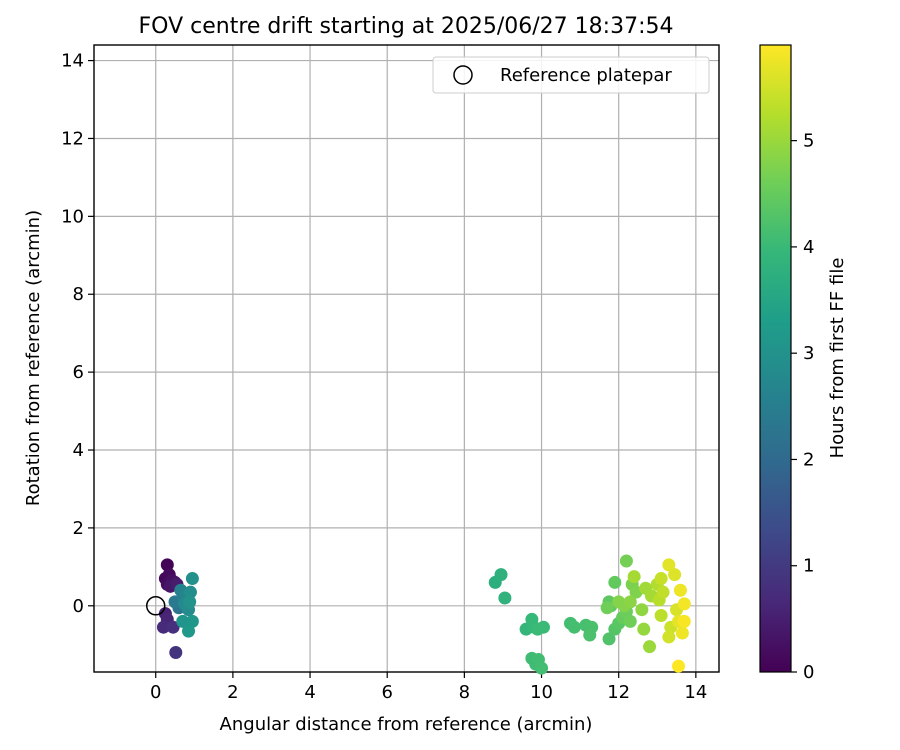  I want to click on x-tick-label: 2, so click(232, 692).